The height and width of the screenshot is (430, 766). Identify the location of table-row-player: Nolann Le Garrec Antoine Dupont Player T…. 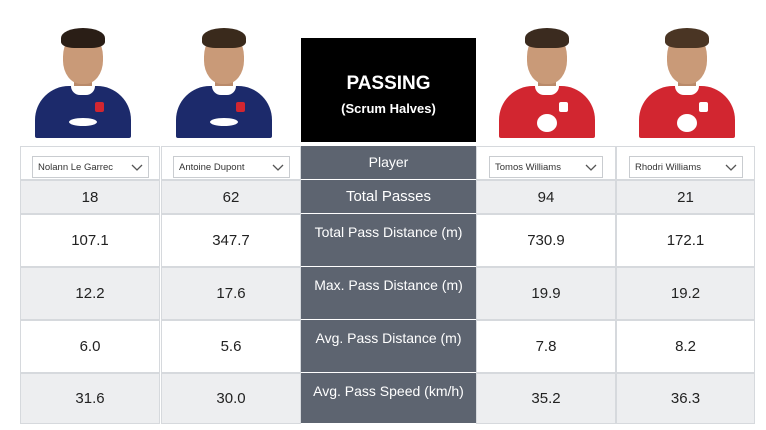
(387, 163).